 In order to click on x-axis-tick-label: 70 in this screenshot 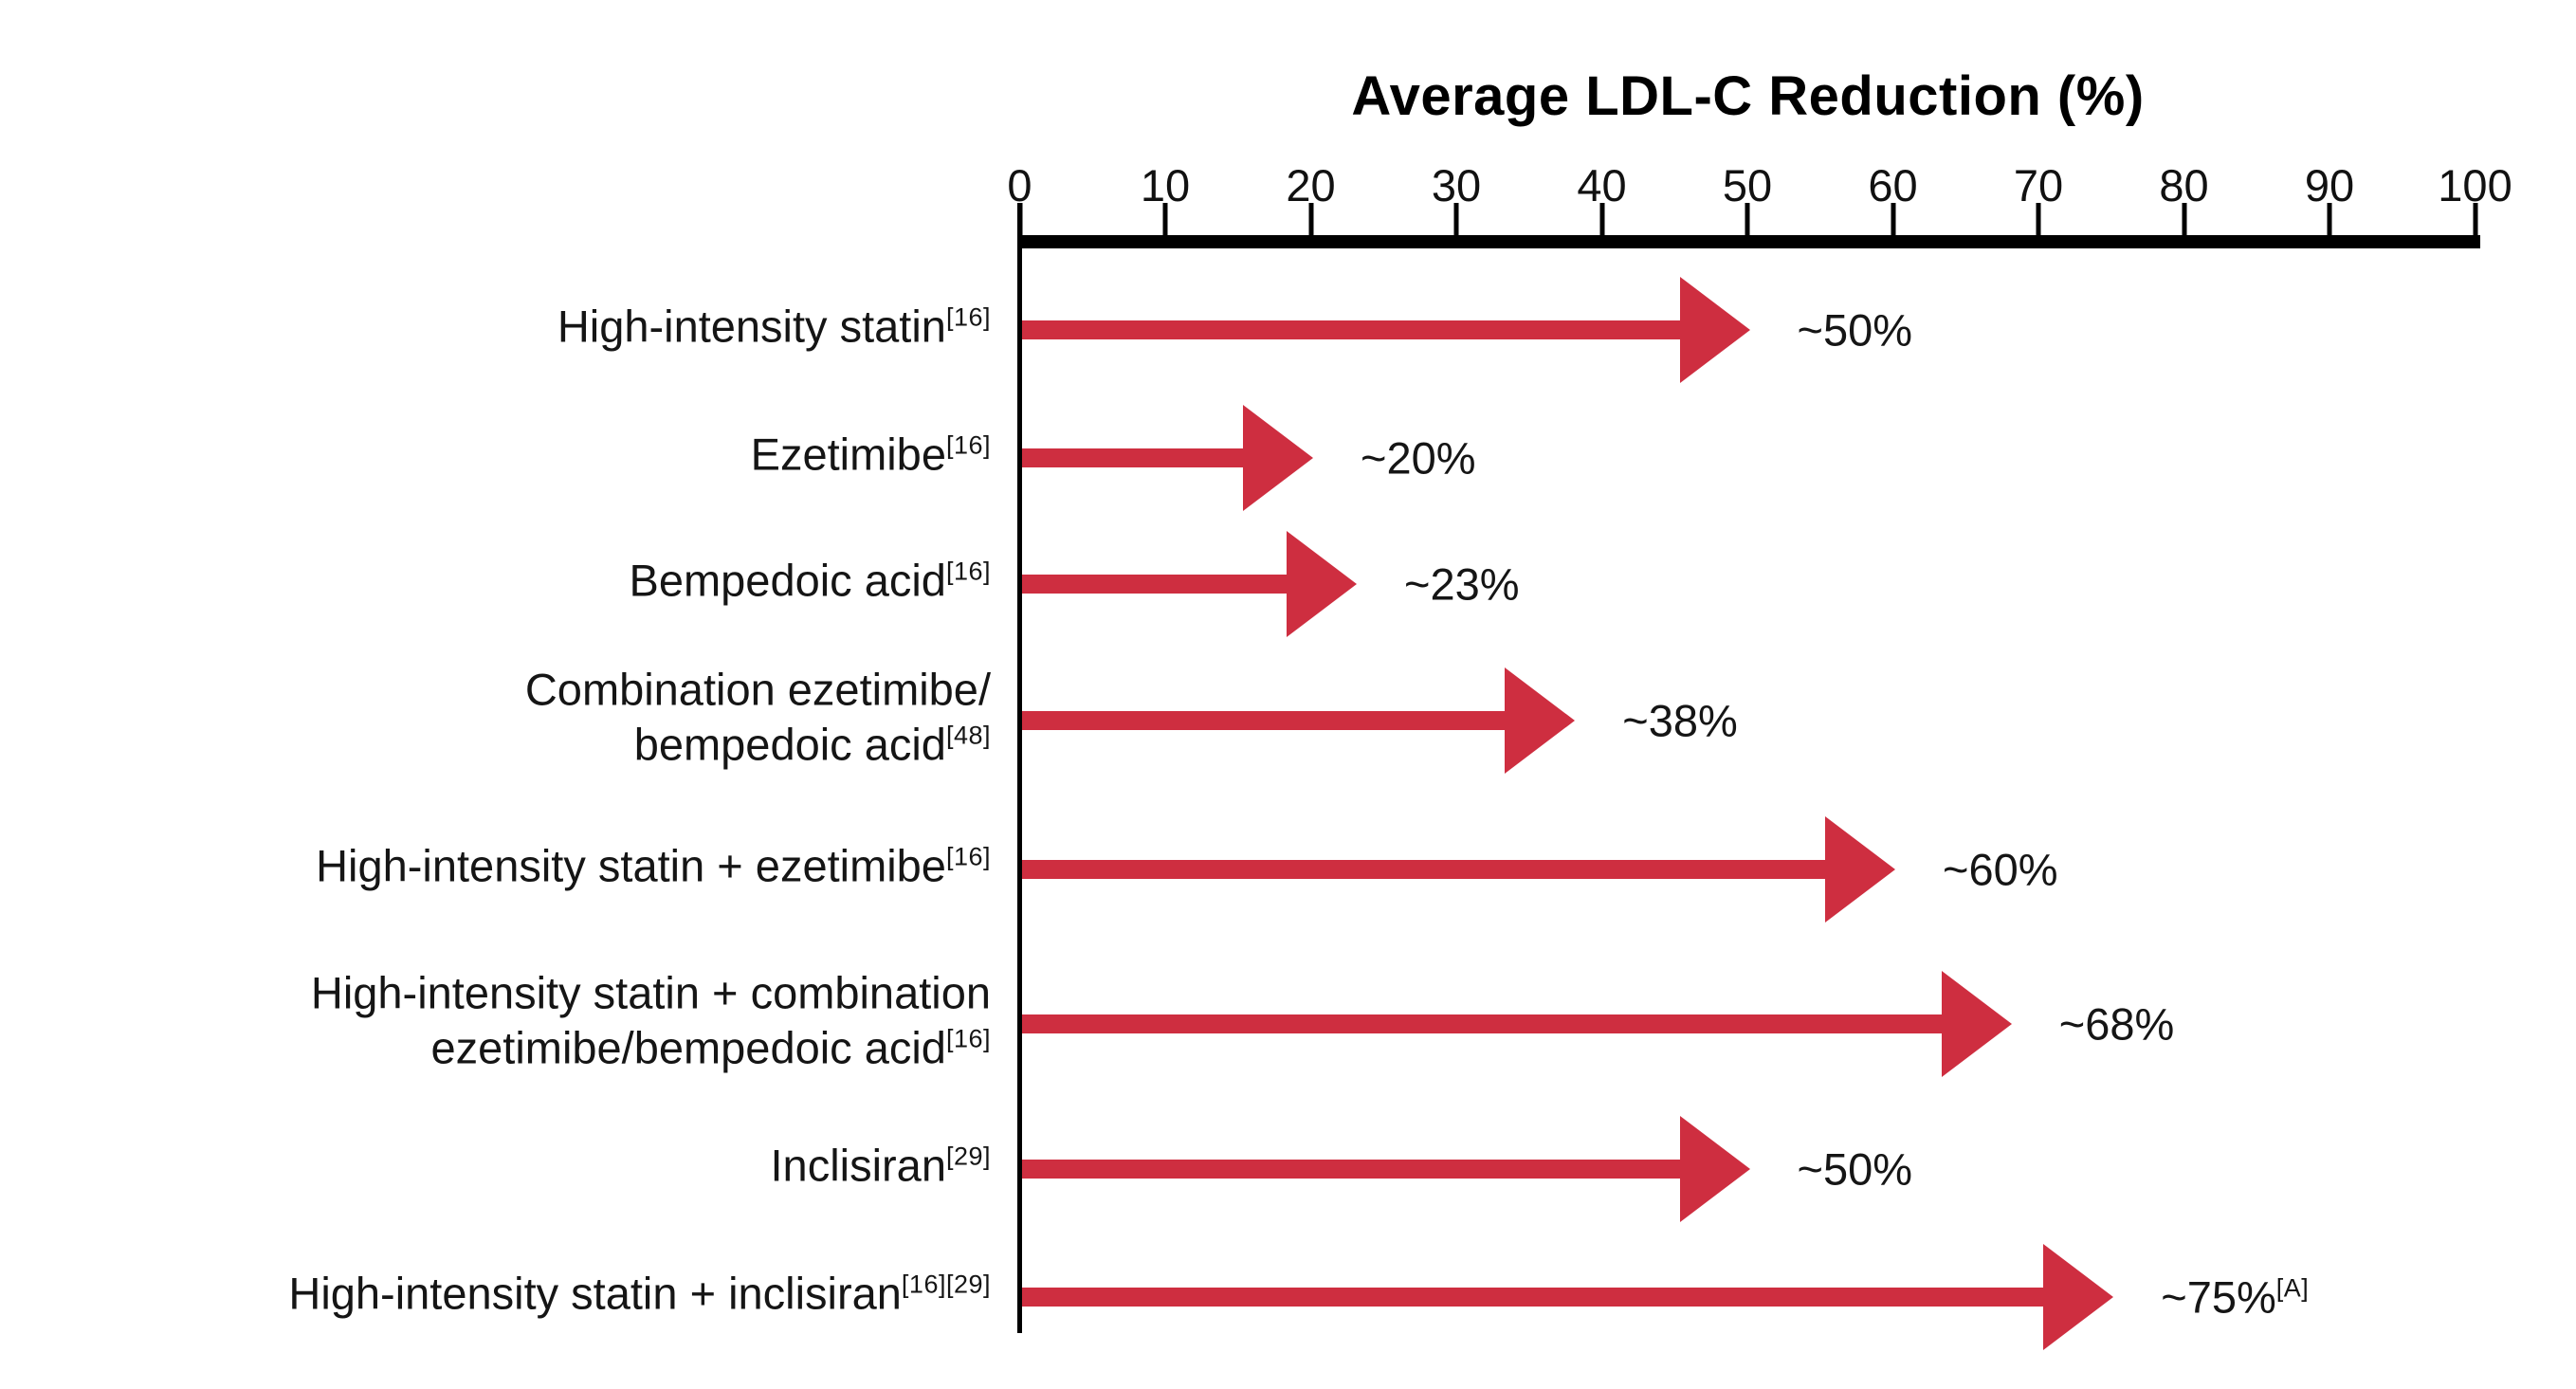, I will do `click(2038, 185)`.